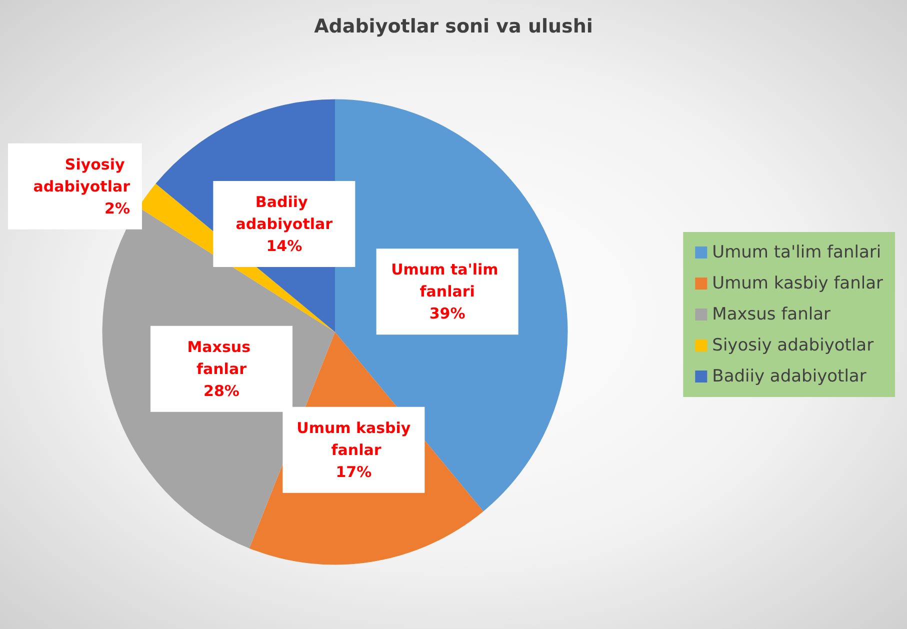 The width and height of the screenshot is (907, 629). Describe the element at coordinates (117, 208) in the screenshot. I see `data-label: 2%` at that location.